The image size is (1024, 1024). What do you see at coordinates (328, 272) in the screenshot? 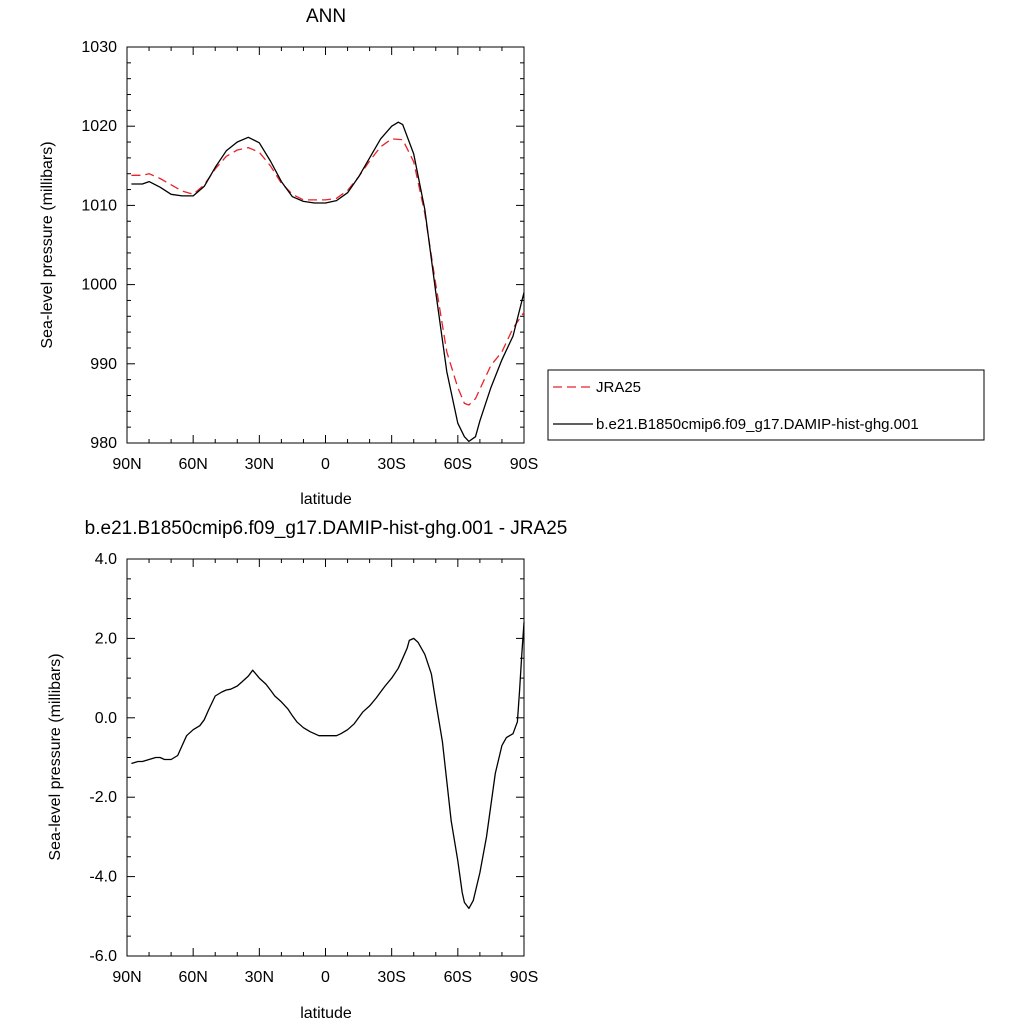
I see `series-line-jra25` at bounding box center [328, 272].